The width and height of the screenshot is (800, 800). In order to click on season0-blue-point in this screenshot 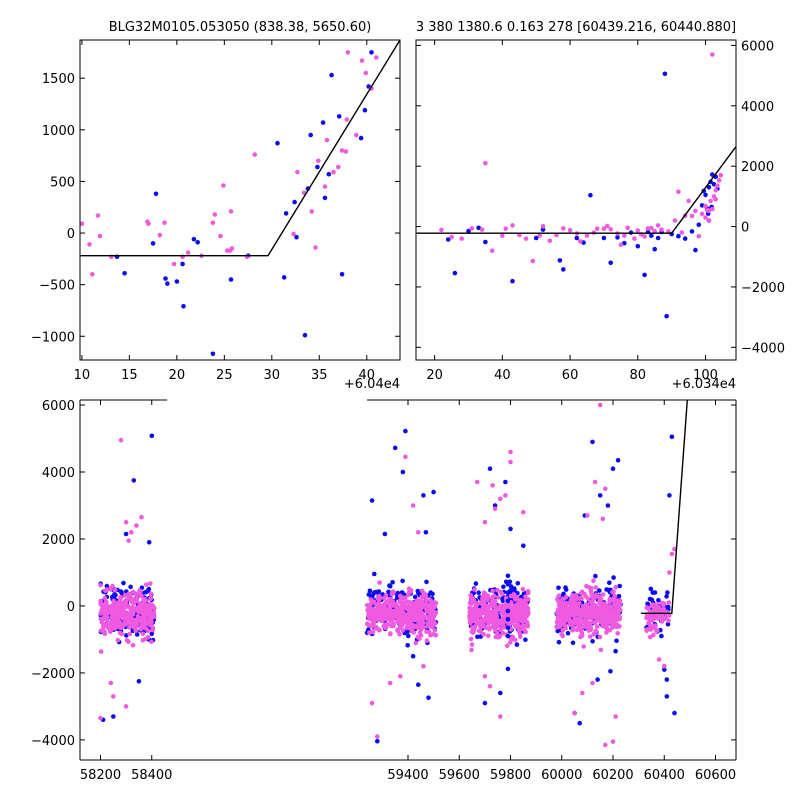, I will do `click(130, 587)`.